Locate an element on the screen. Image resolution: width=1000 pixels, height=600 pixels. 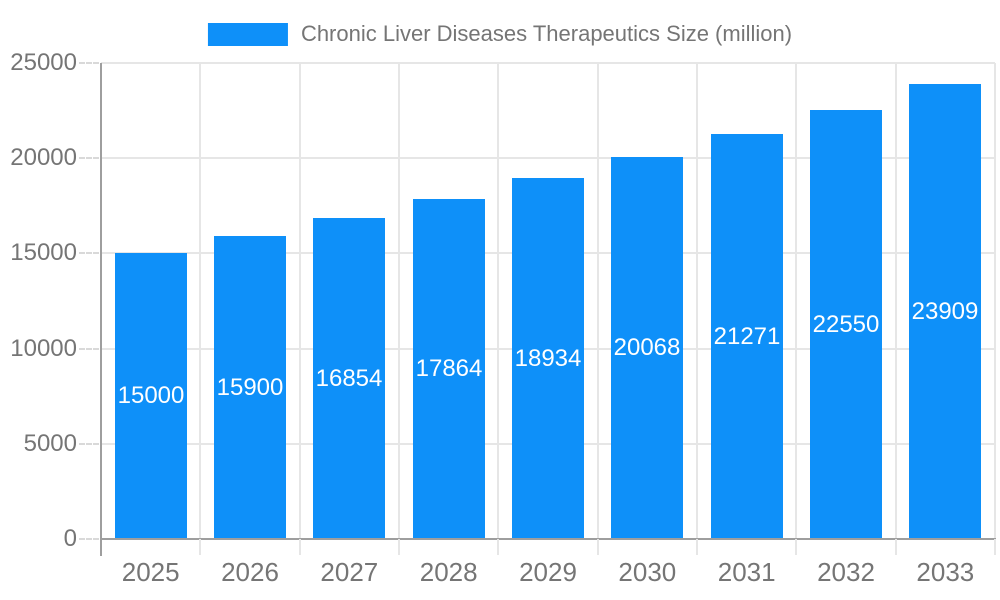
x-tick-label-2030: 2030 is located at coordinates (647, 572).